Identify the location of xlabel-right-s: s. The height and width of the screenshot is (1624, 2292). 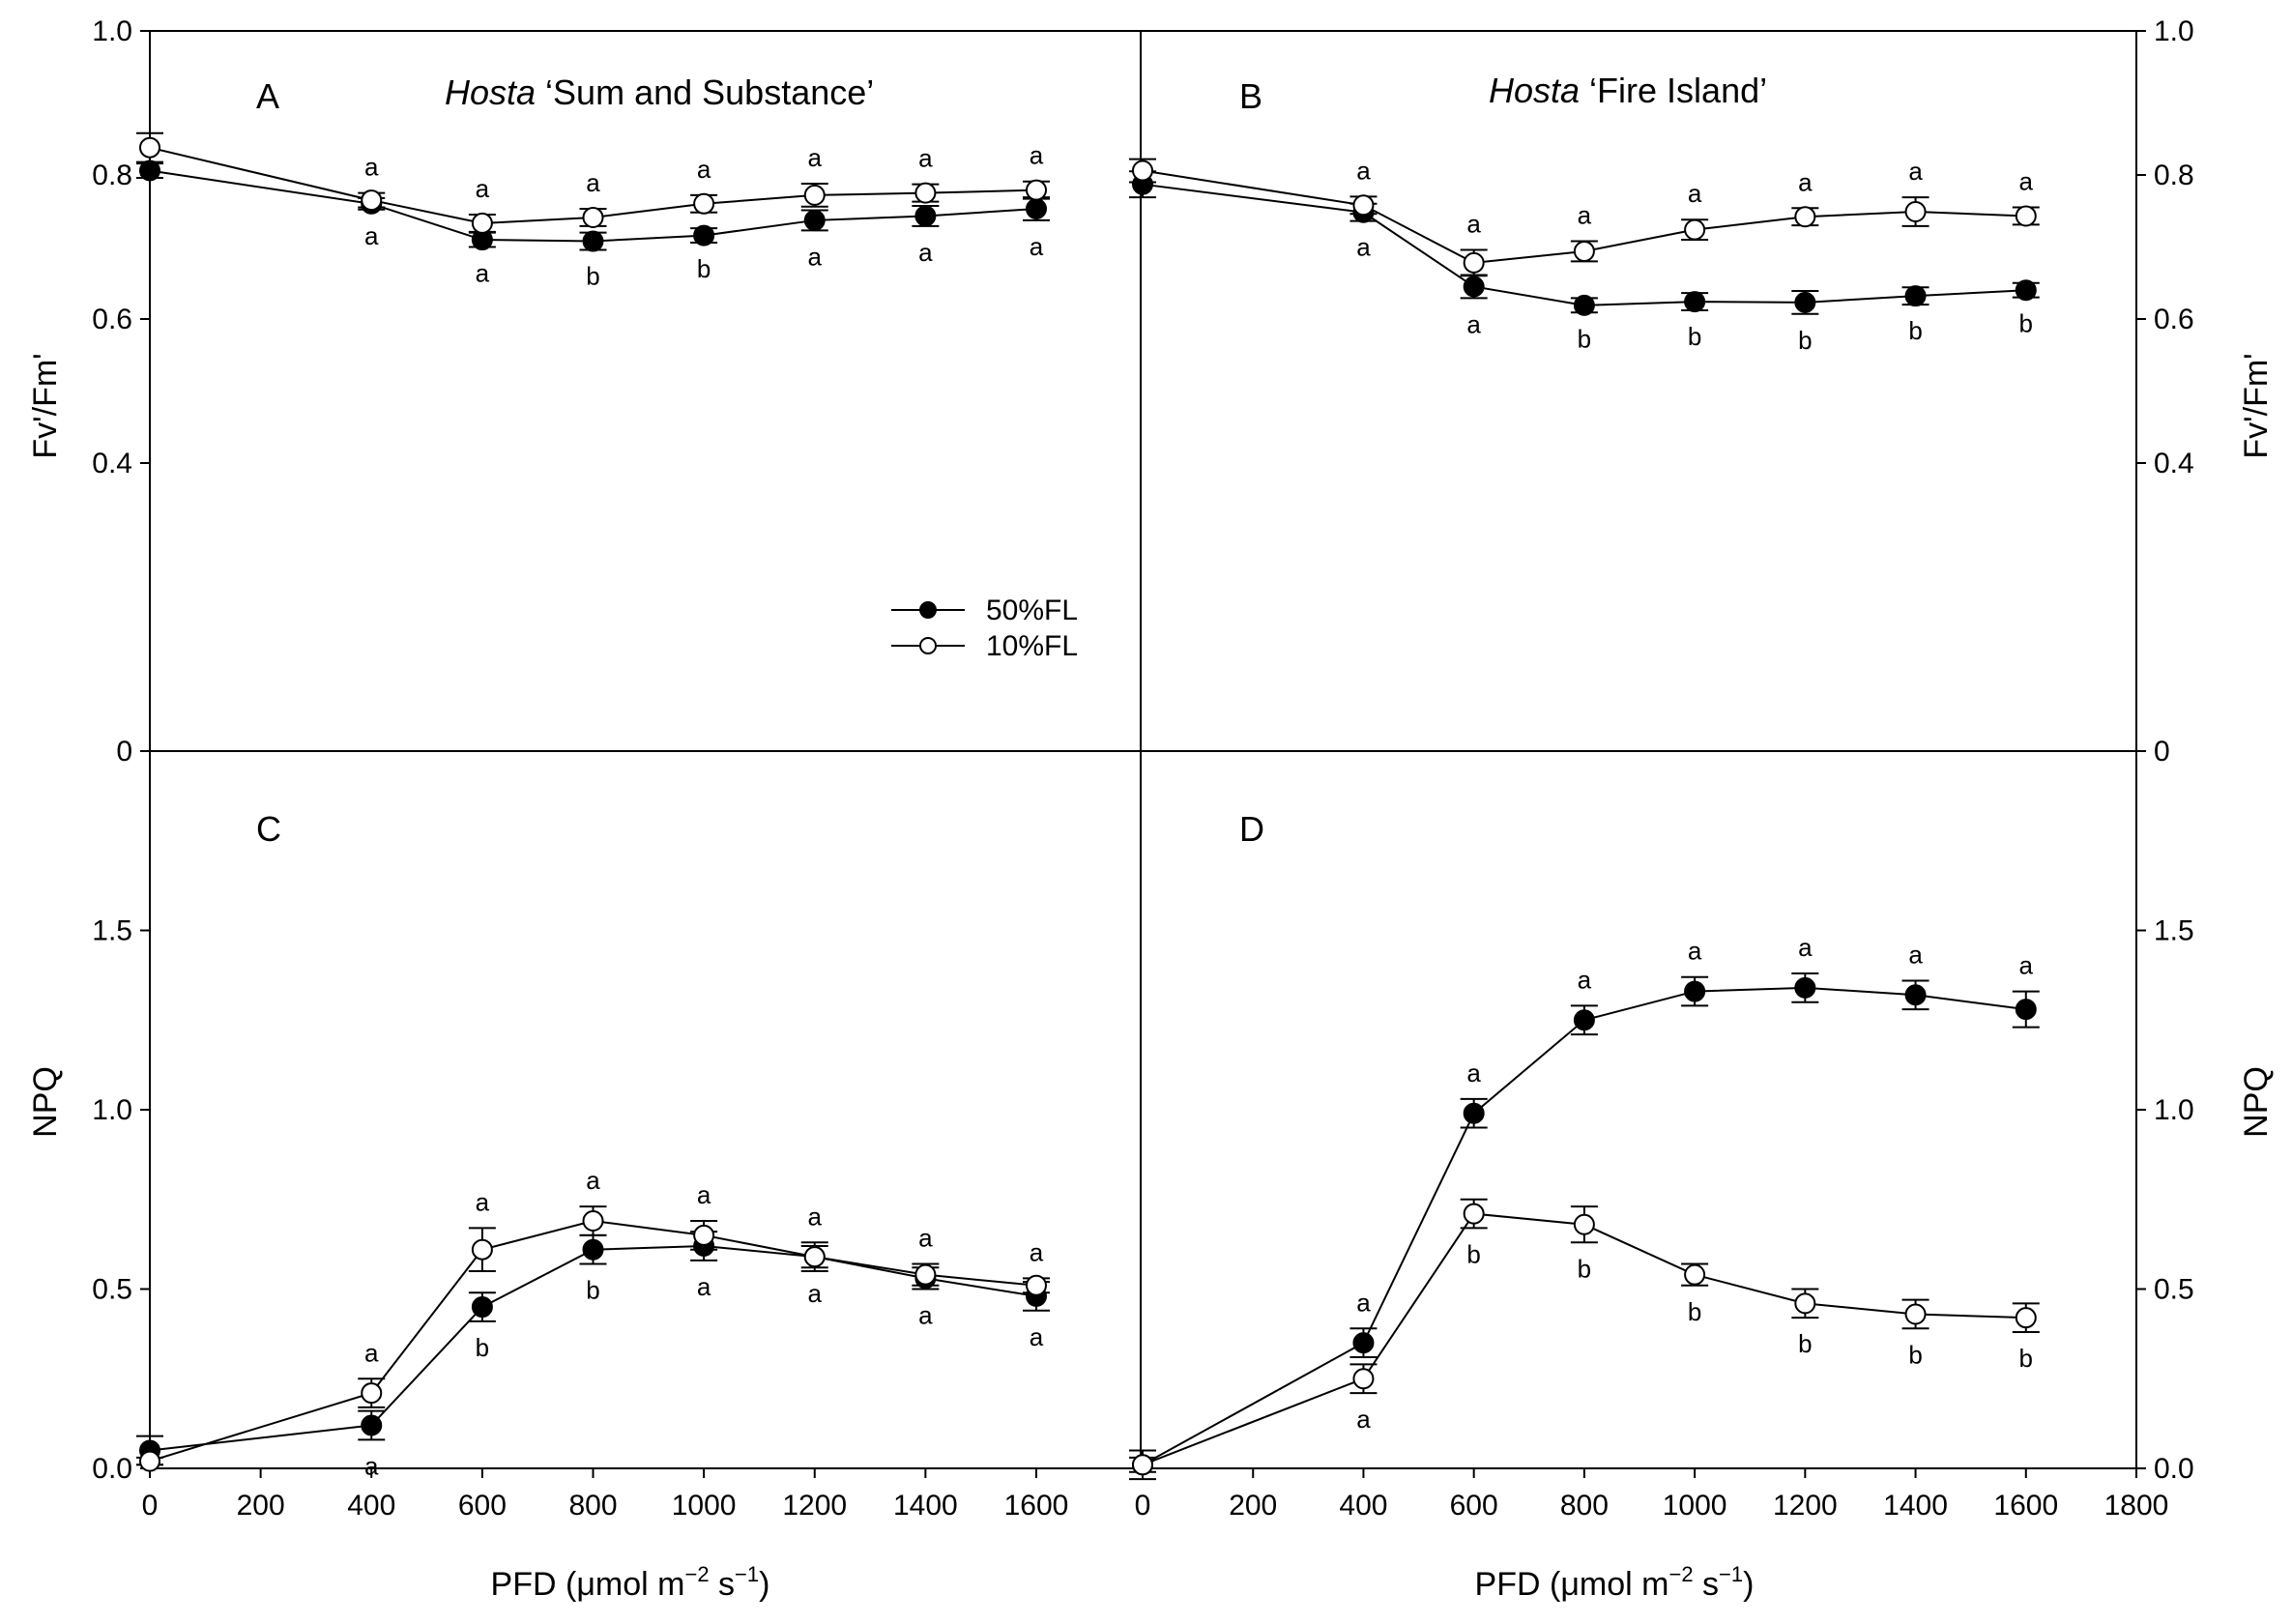
(1706, 1584).